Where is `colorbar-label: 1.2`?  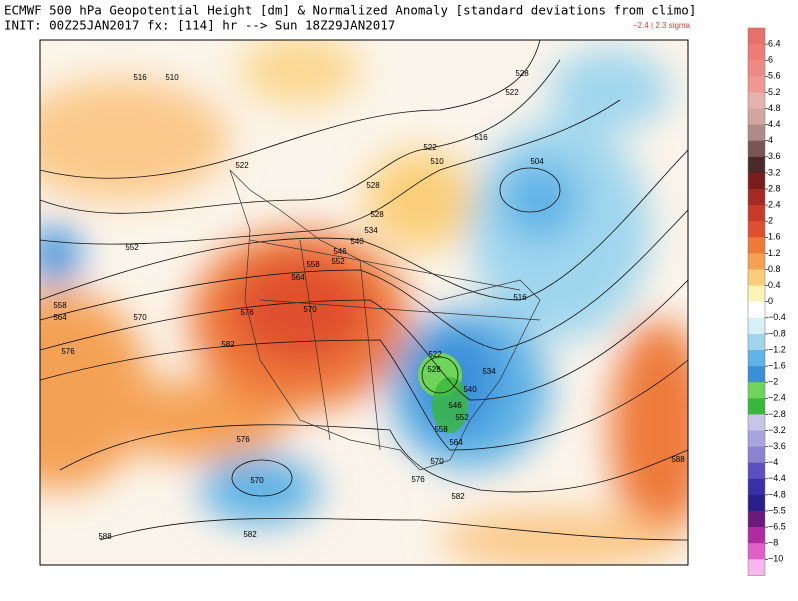
colorbar-label: 1.2 is located at coordinates (774, 253).